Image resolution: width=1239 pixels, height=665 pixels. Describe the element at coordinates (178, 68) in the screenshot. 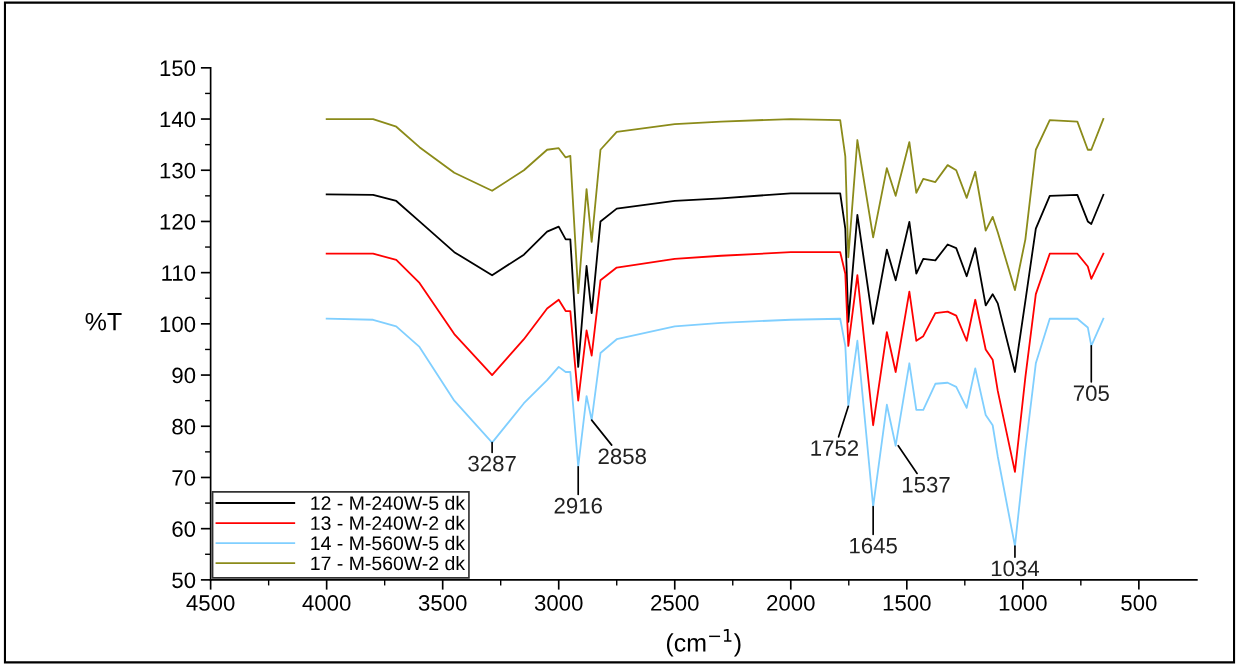

I see `y-tick-label: 150` at that location.